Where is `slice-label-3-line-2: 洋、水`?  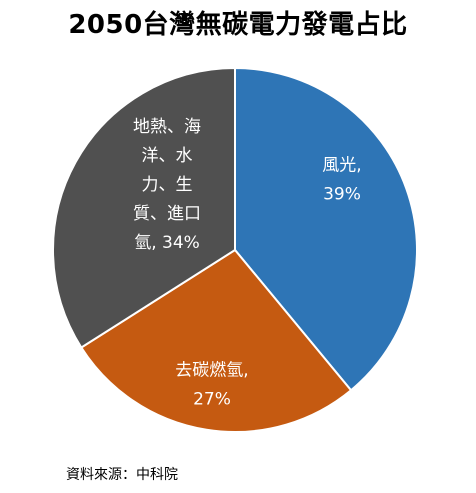 slice-label-3-line-2: 洋、水 is located at coordinates (167, 156).